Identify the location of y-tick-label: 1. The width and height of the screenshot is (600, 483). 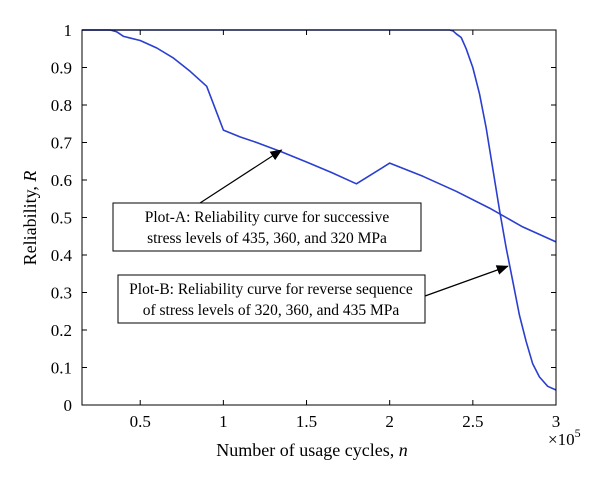
(68, 30).